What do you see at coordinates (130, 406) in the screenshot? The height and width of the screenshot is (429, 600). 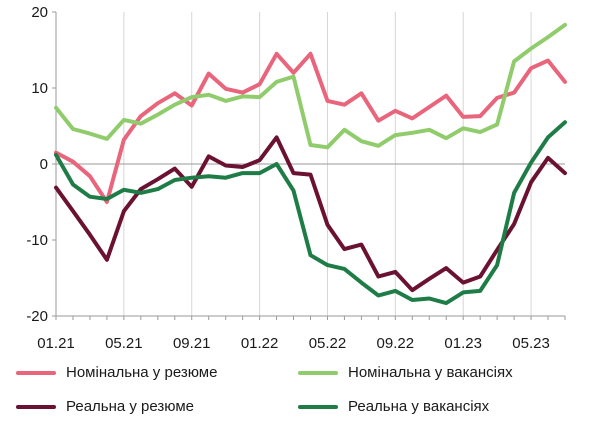 I see `legend-label-real-resume: Реальна у резюме` at bounding box center [130, 406].